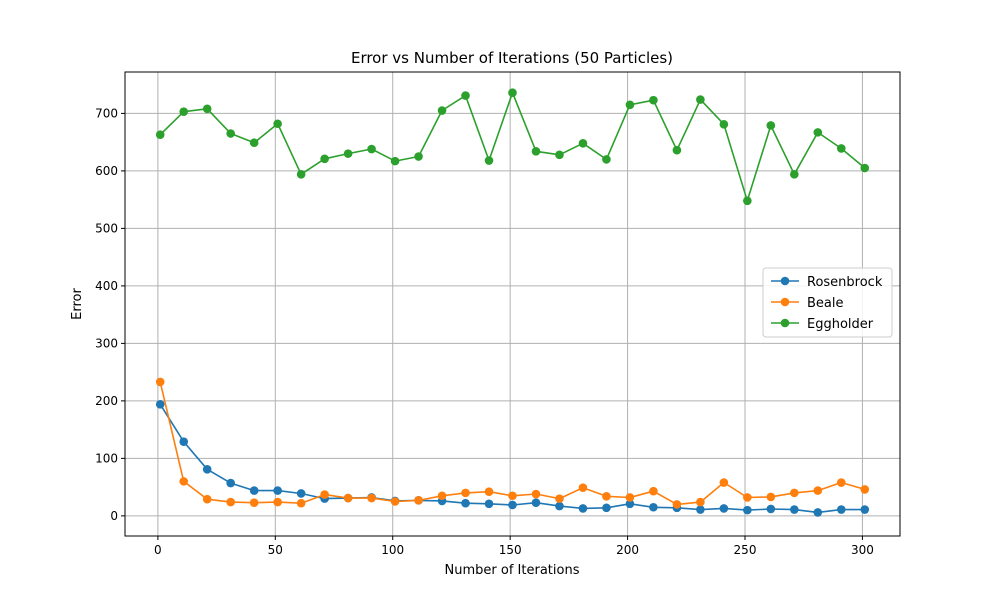 The height and width of the screenshot is (600, 1000). What do you see at coordinates (77, 304) in the screenshot?
I see `y-axis-label: Error` at bounding box center [77, 304].